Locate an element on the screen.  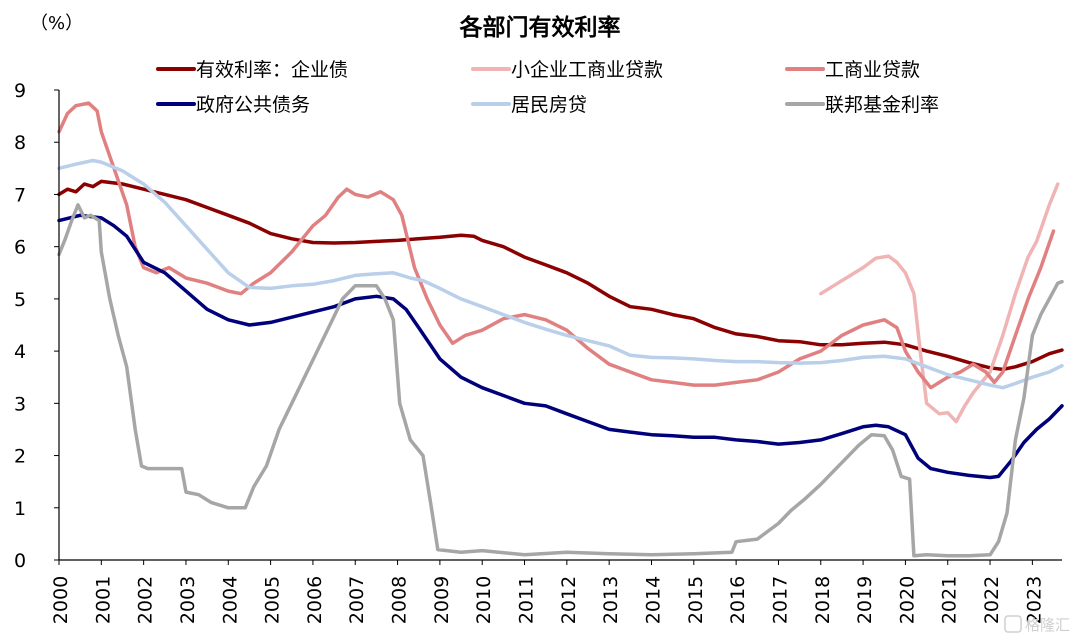
y-unit-label: （%） is located at coordinates (56, 23).